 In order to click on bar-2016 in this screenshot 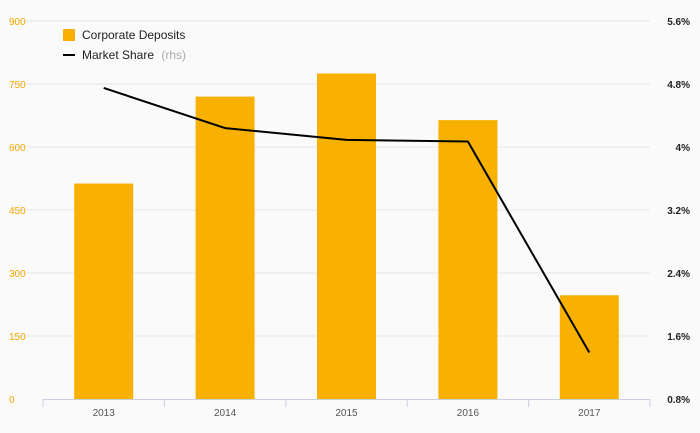, I will do `click(468, 260)`.